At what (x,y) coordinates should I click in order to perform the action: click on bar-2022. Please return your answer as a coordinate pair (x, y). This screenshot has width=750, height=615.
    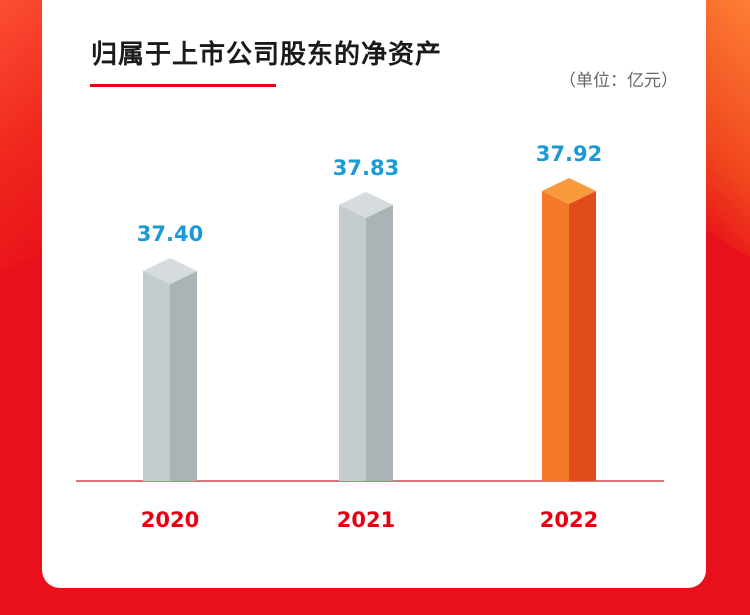
    Looking at the image, I should click on (569, 329).